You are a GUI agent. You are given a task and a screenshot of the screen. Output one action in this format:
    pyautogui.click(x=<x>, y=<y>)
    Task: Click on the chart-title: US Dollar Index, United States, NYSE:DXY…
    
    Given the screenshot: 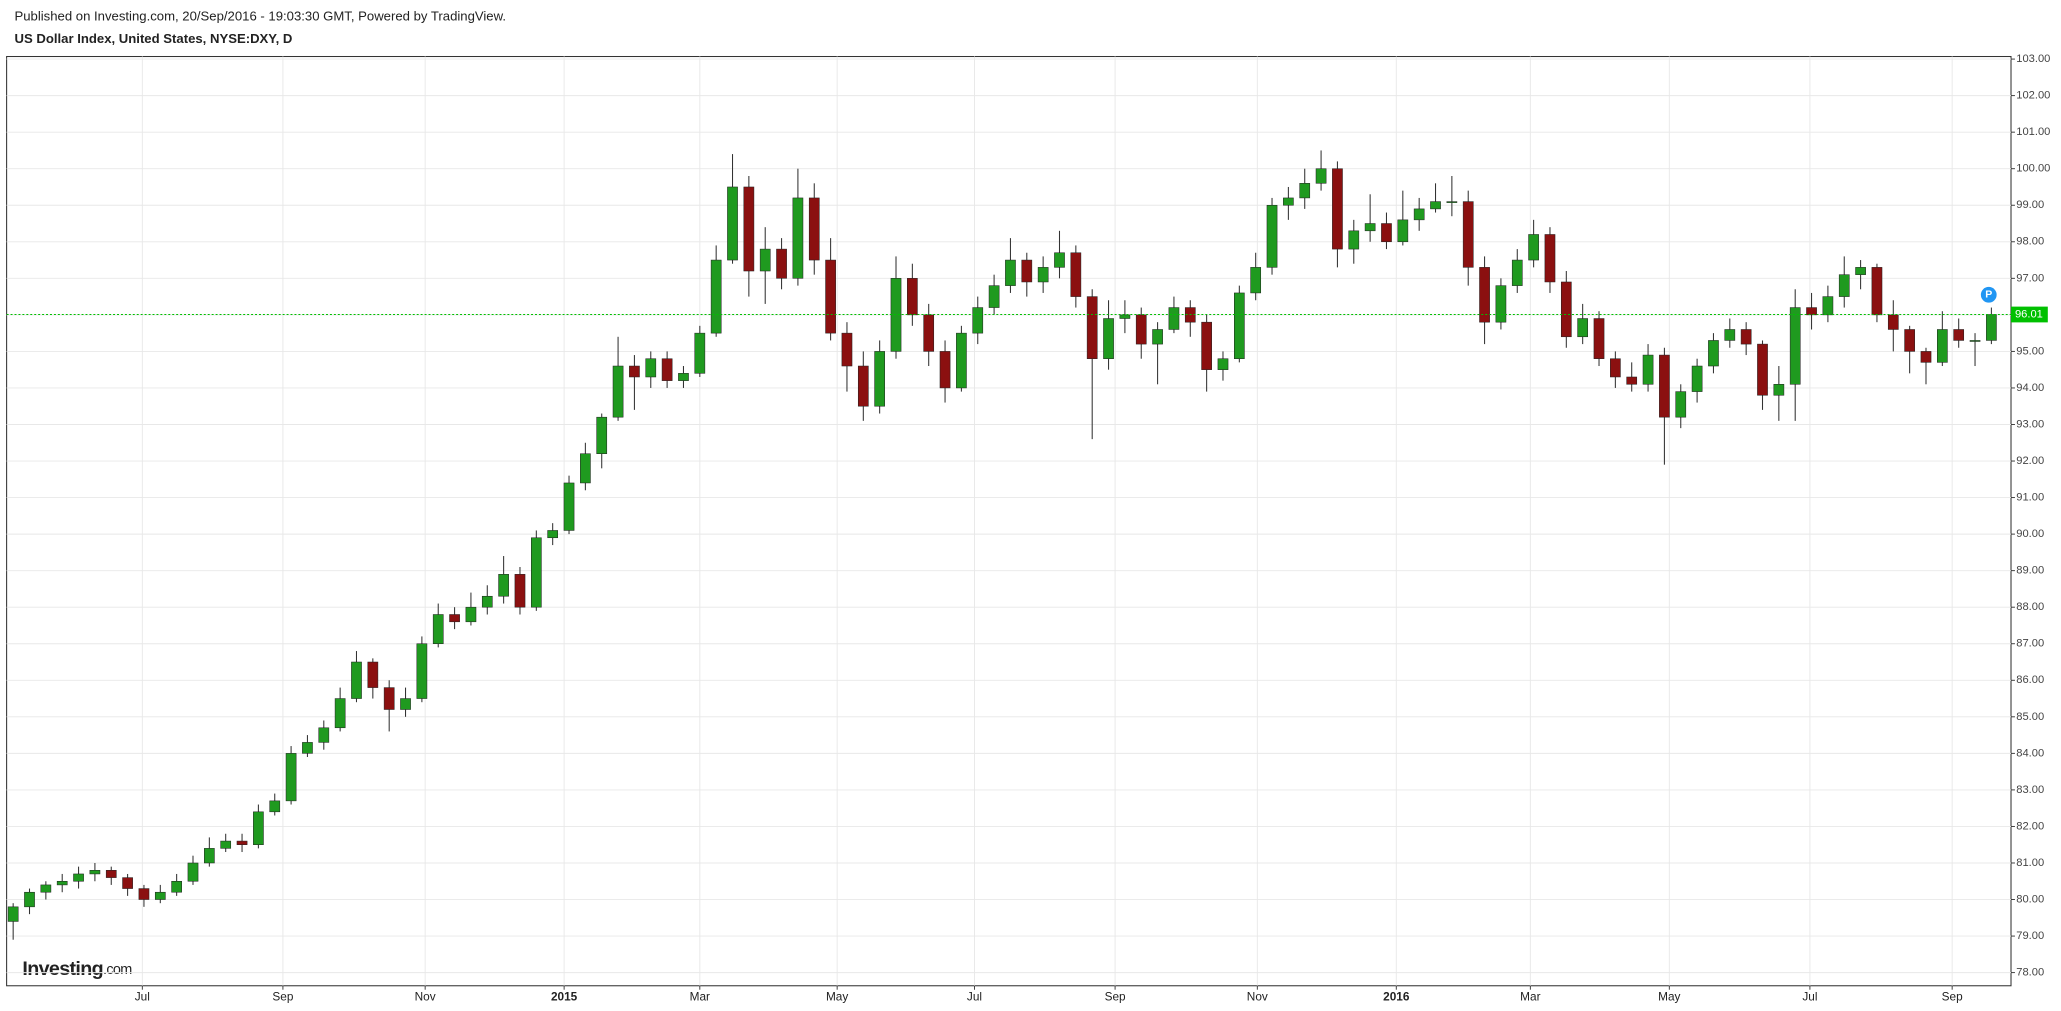 What is the action you would take?
    pyautogui.click(x=154, y=38)
    